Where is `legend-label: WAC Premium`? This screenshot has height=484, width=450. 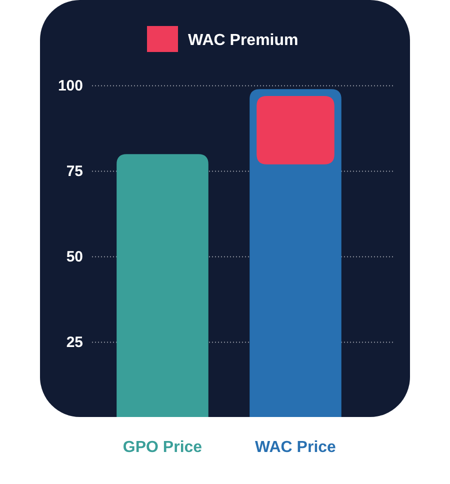 legend-label: WAC Premium is located at coordinates (243, 40).